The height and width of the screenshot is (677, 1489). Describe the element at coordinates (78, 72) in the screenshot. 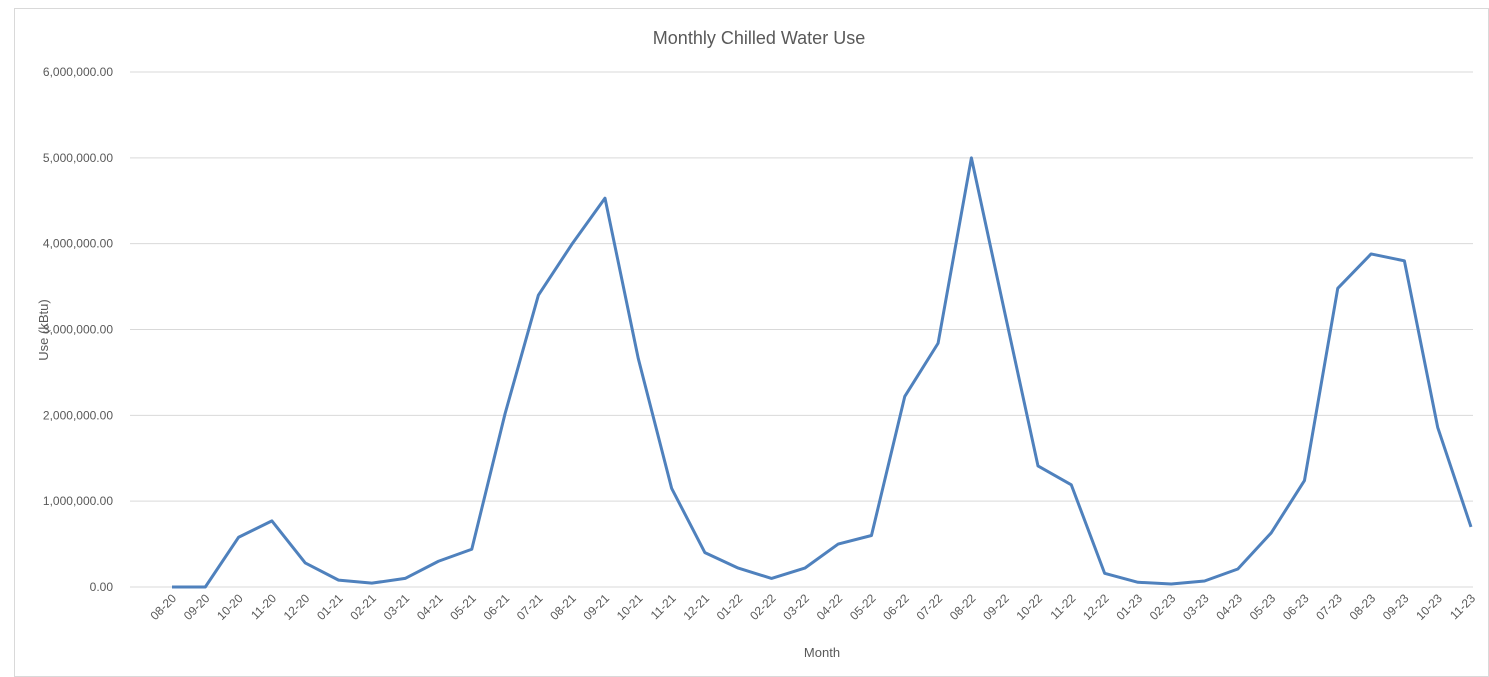

I see `y-tick-label: 6,000,000.00` at that location.